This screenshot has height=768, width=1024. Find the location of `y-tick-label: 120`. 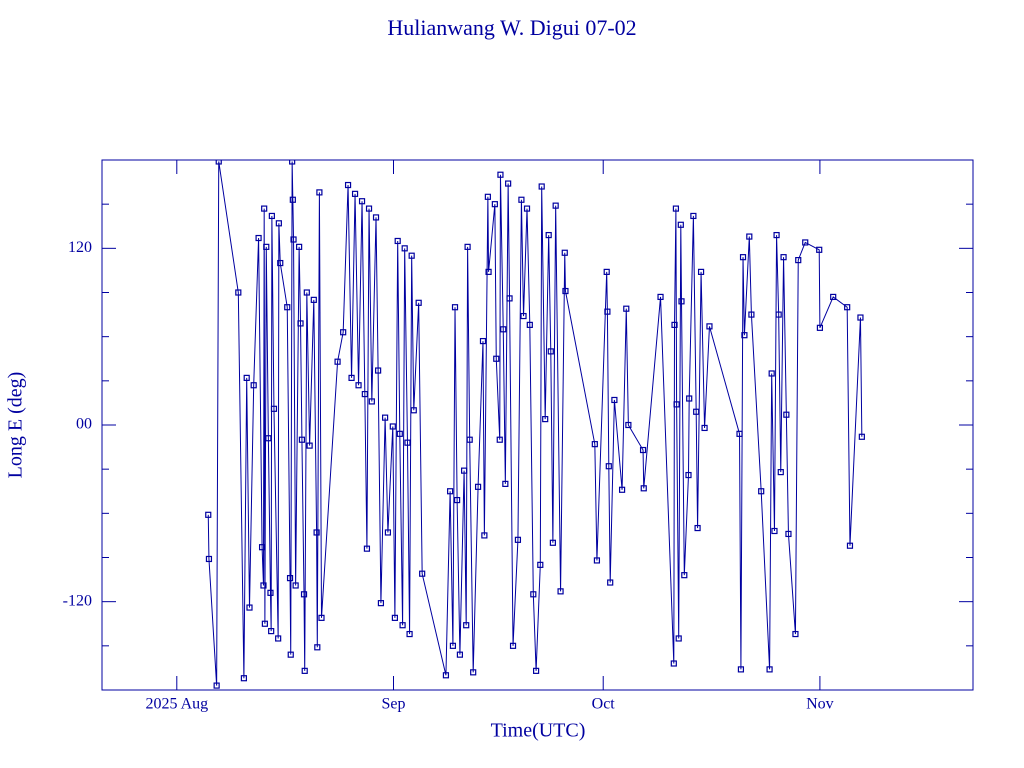

y-tick-label: 120 is located at coordinates (80, 247).